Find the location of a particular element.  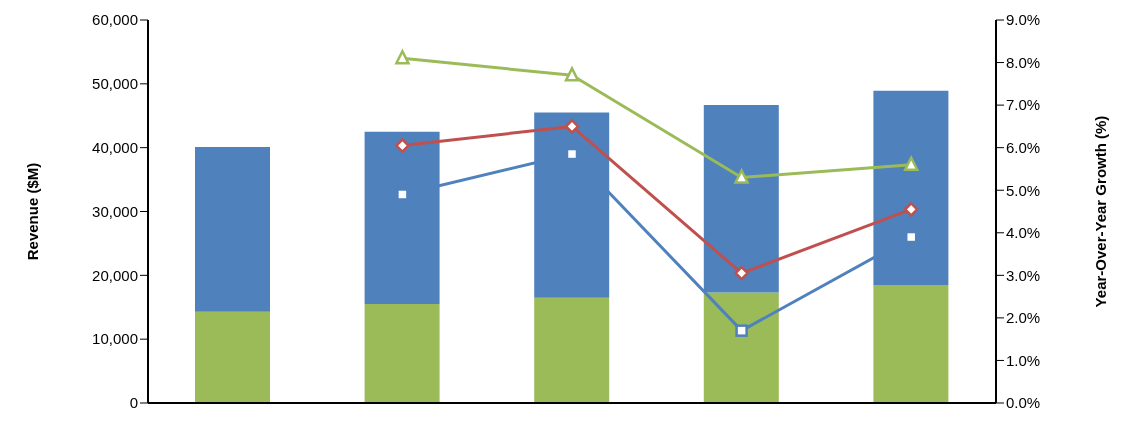

y-tick-label: 20,000 is located at coordinates (115, 275).